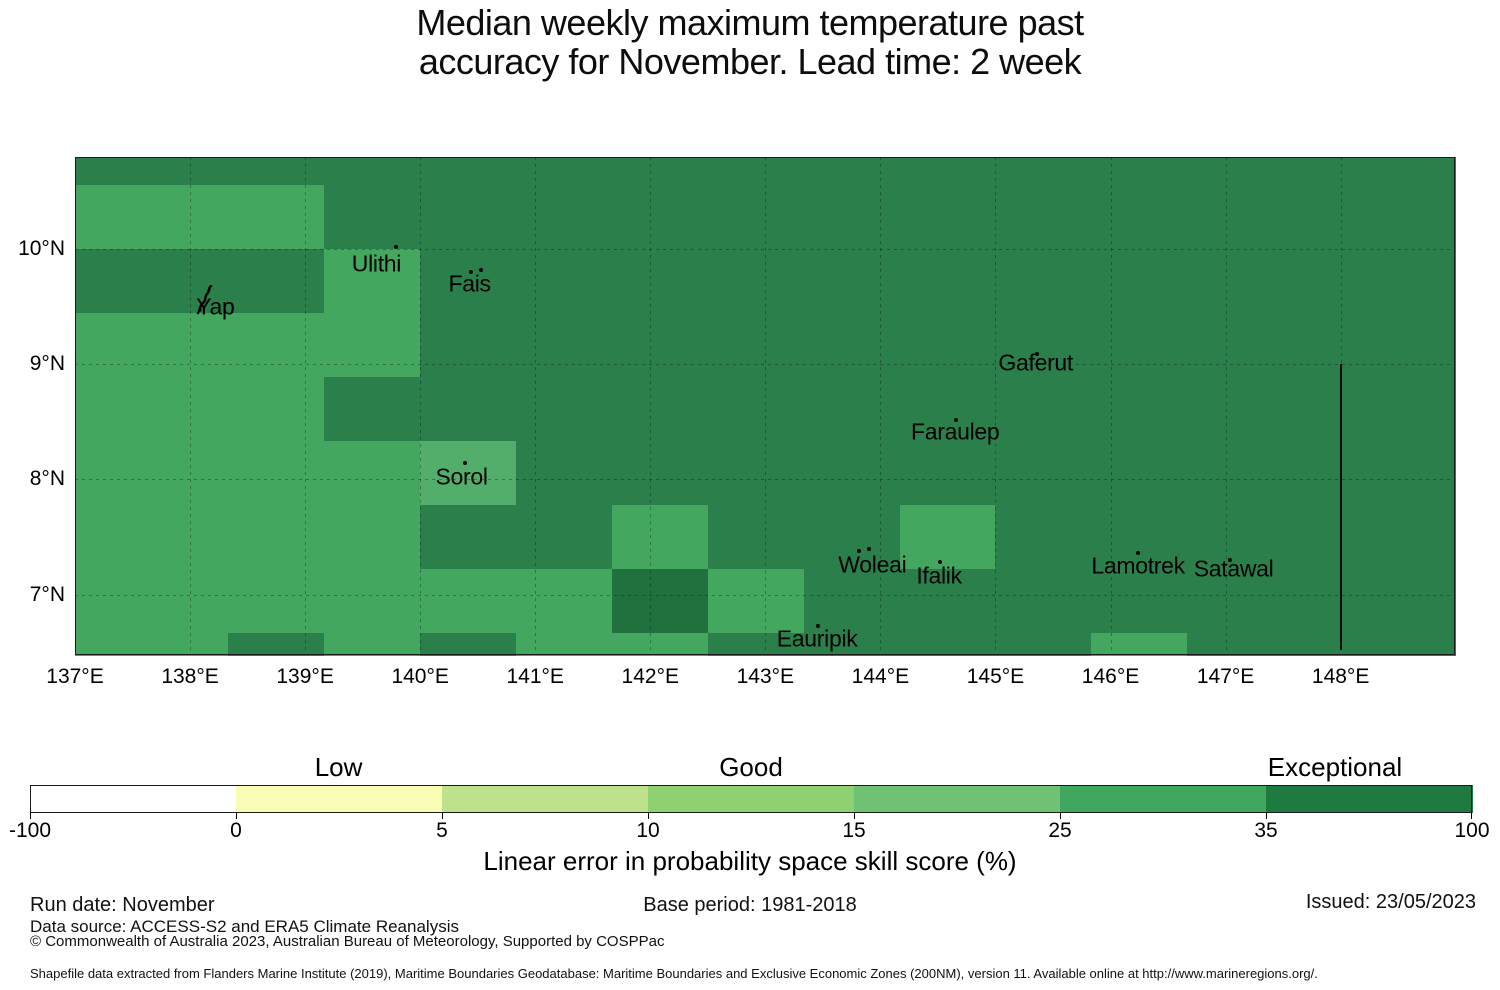 Image resolution: width=1500 pixels, height=990 pixels. I want to click on x-tick-label: 141°E, so click(535, 676).